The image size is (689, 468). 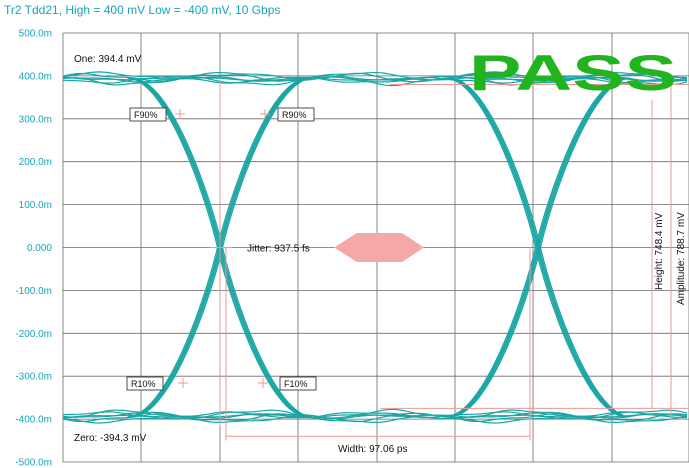 What do you see at coordinates (35, 34) in the screenshot?
I see `y-tick-label: 500.0m` at bounding box center [35, 34].